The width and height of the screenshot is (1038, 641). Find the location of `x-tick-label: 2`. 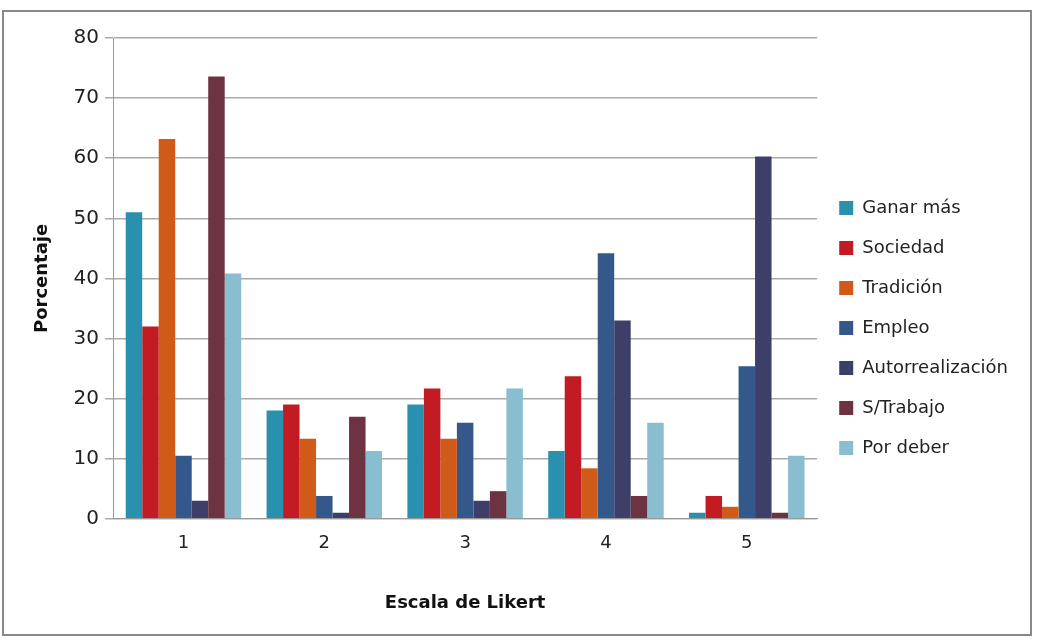

x-tick-label: 2 is located at coordinates (324, 542).